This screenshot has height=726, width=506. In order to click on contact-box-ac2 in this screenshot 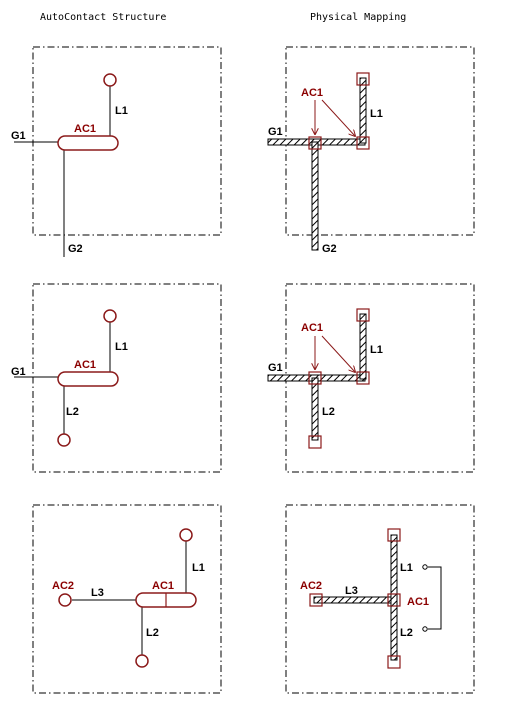, I will do `click(316, 600)`.